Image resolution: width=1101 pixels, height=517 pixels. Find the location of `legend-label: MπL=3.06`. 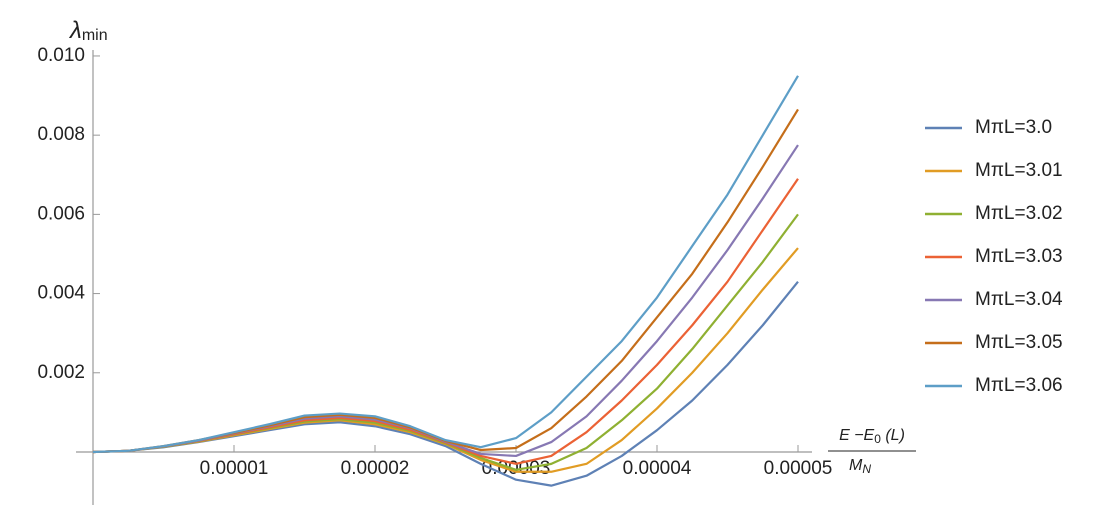

legend-label: MπL=3.06 is located at coordinates (1019, 385).